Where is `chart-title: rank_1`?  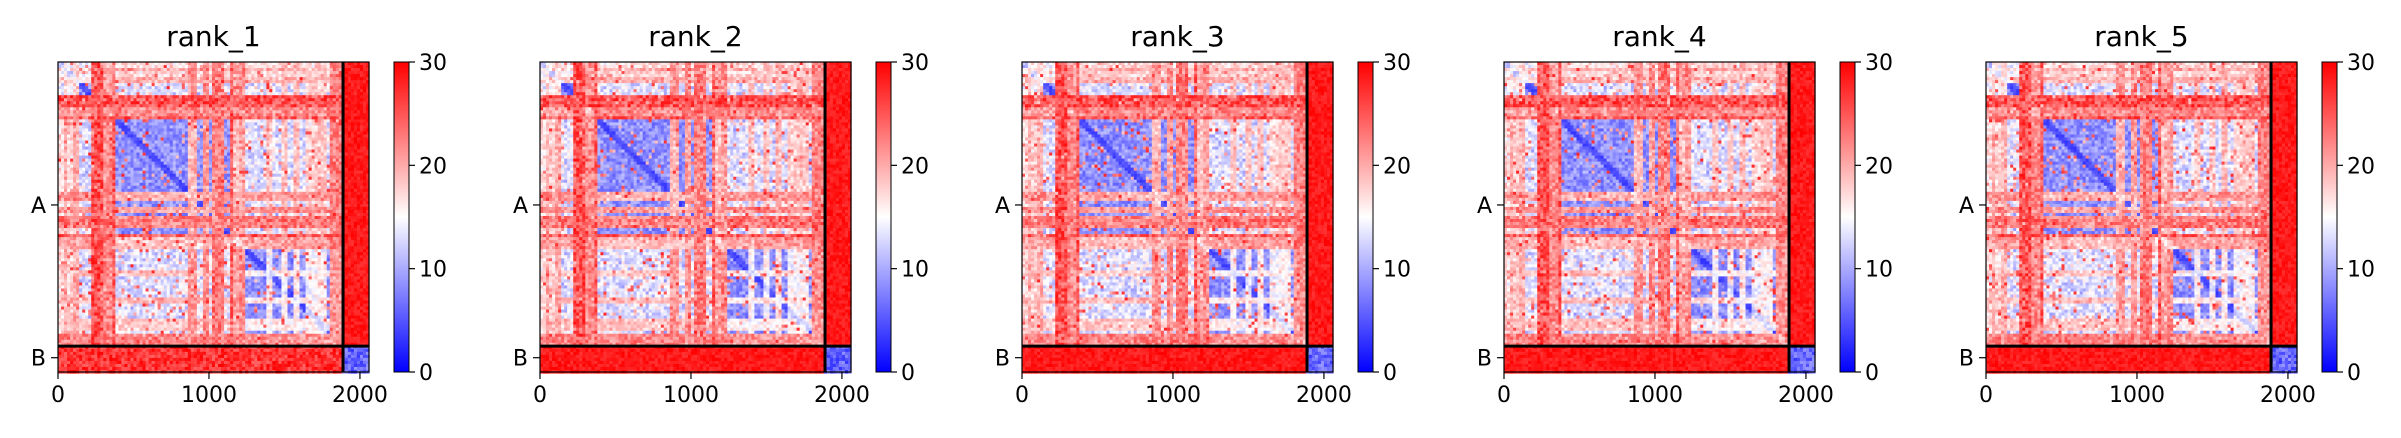 chart-title: rank_1 is located at coordinates (213, 36).